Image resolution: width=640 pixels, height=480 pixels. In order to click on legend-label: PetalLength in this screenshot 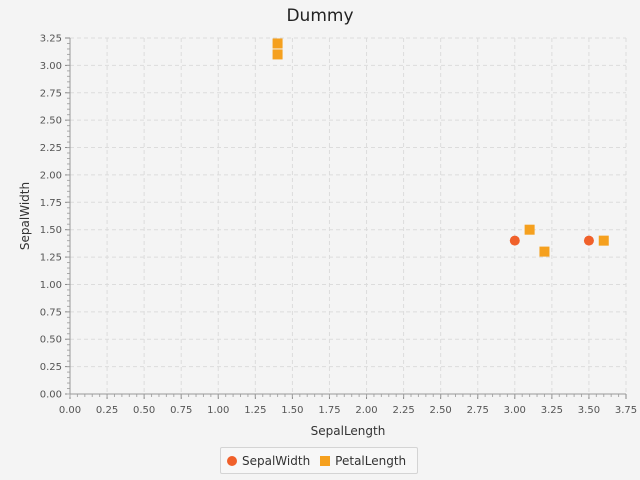, I will do `click(371, 460)`.